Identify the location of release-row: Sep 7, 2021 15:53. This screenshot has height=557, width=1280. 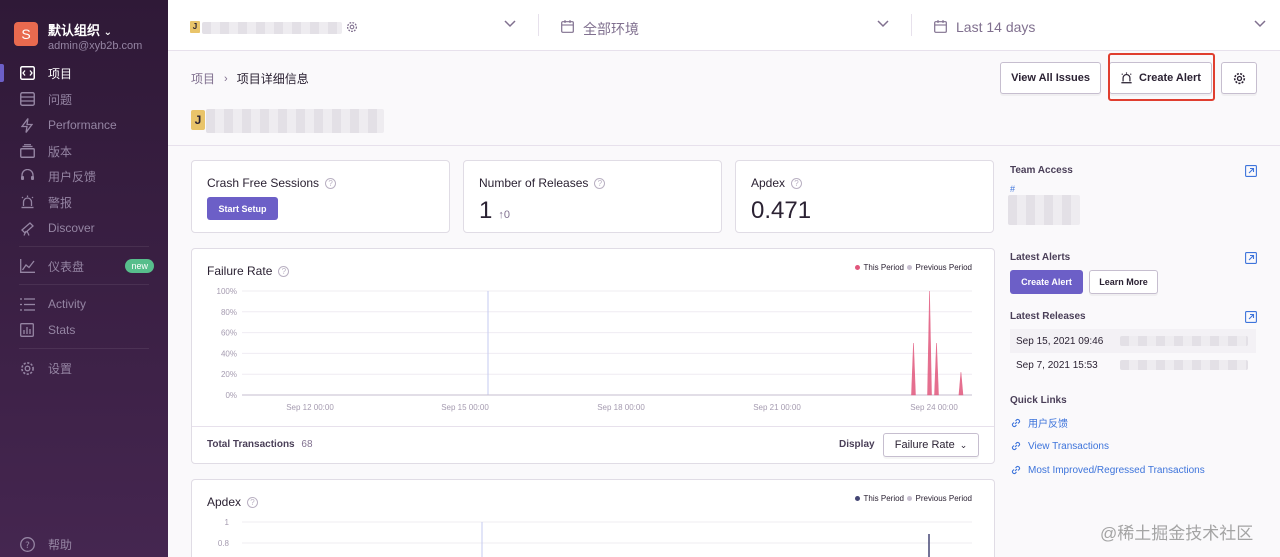
(1133, 365).